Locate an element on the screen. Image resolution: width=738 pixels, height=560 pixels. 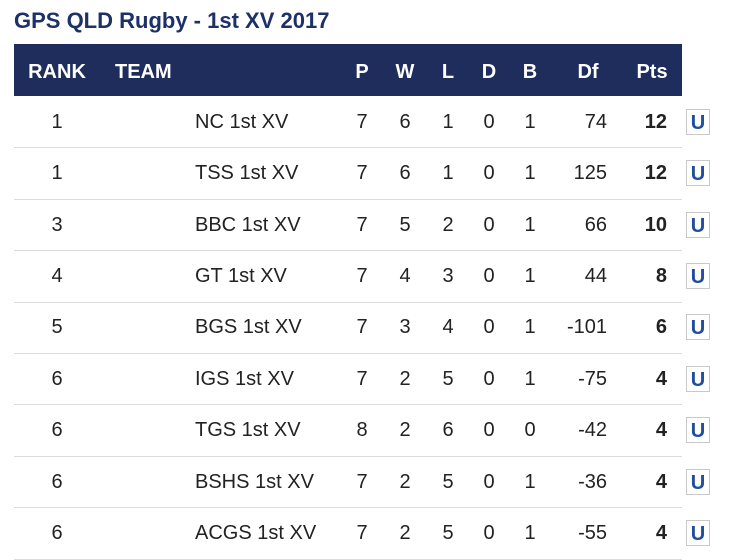
bonus-cell: 0 is located at coordinates (530, 430).